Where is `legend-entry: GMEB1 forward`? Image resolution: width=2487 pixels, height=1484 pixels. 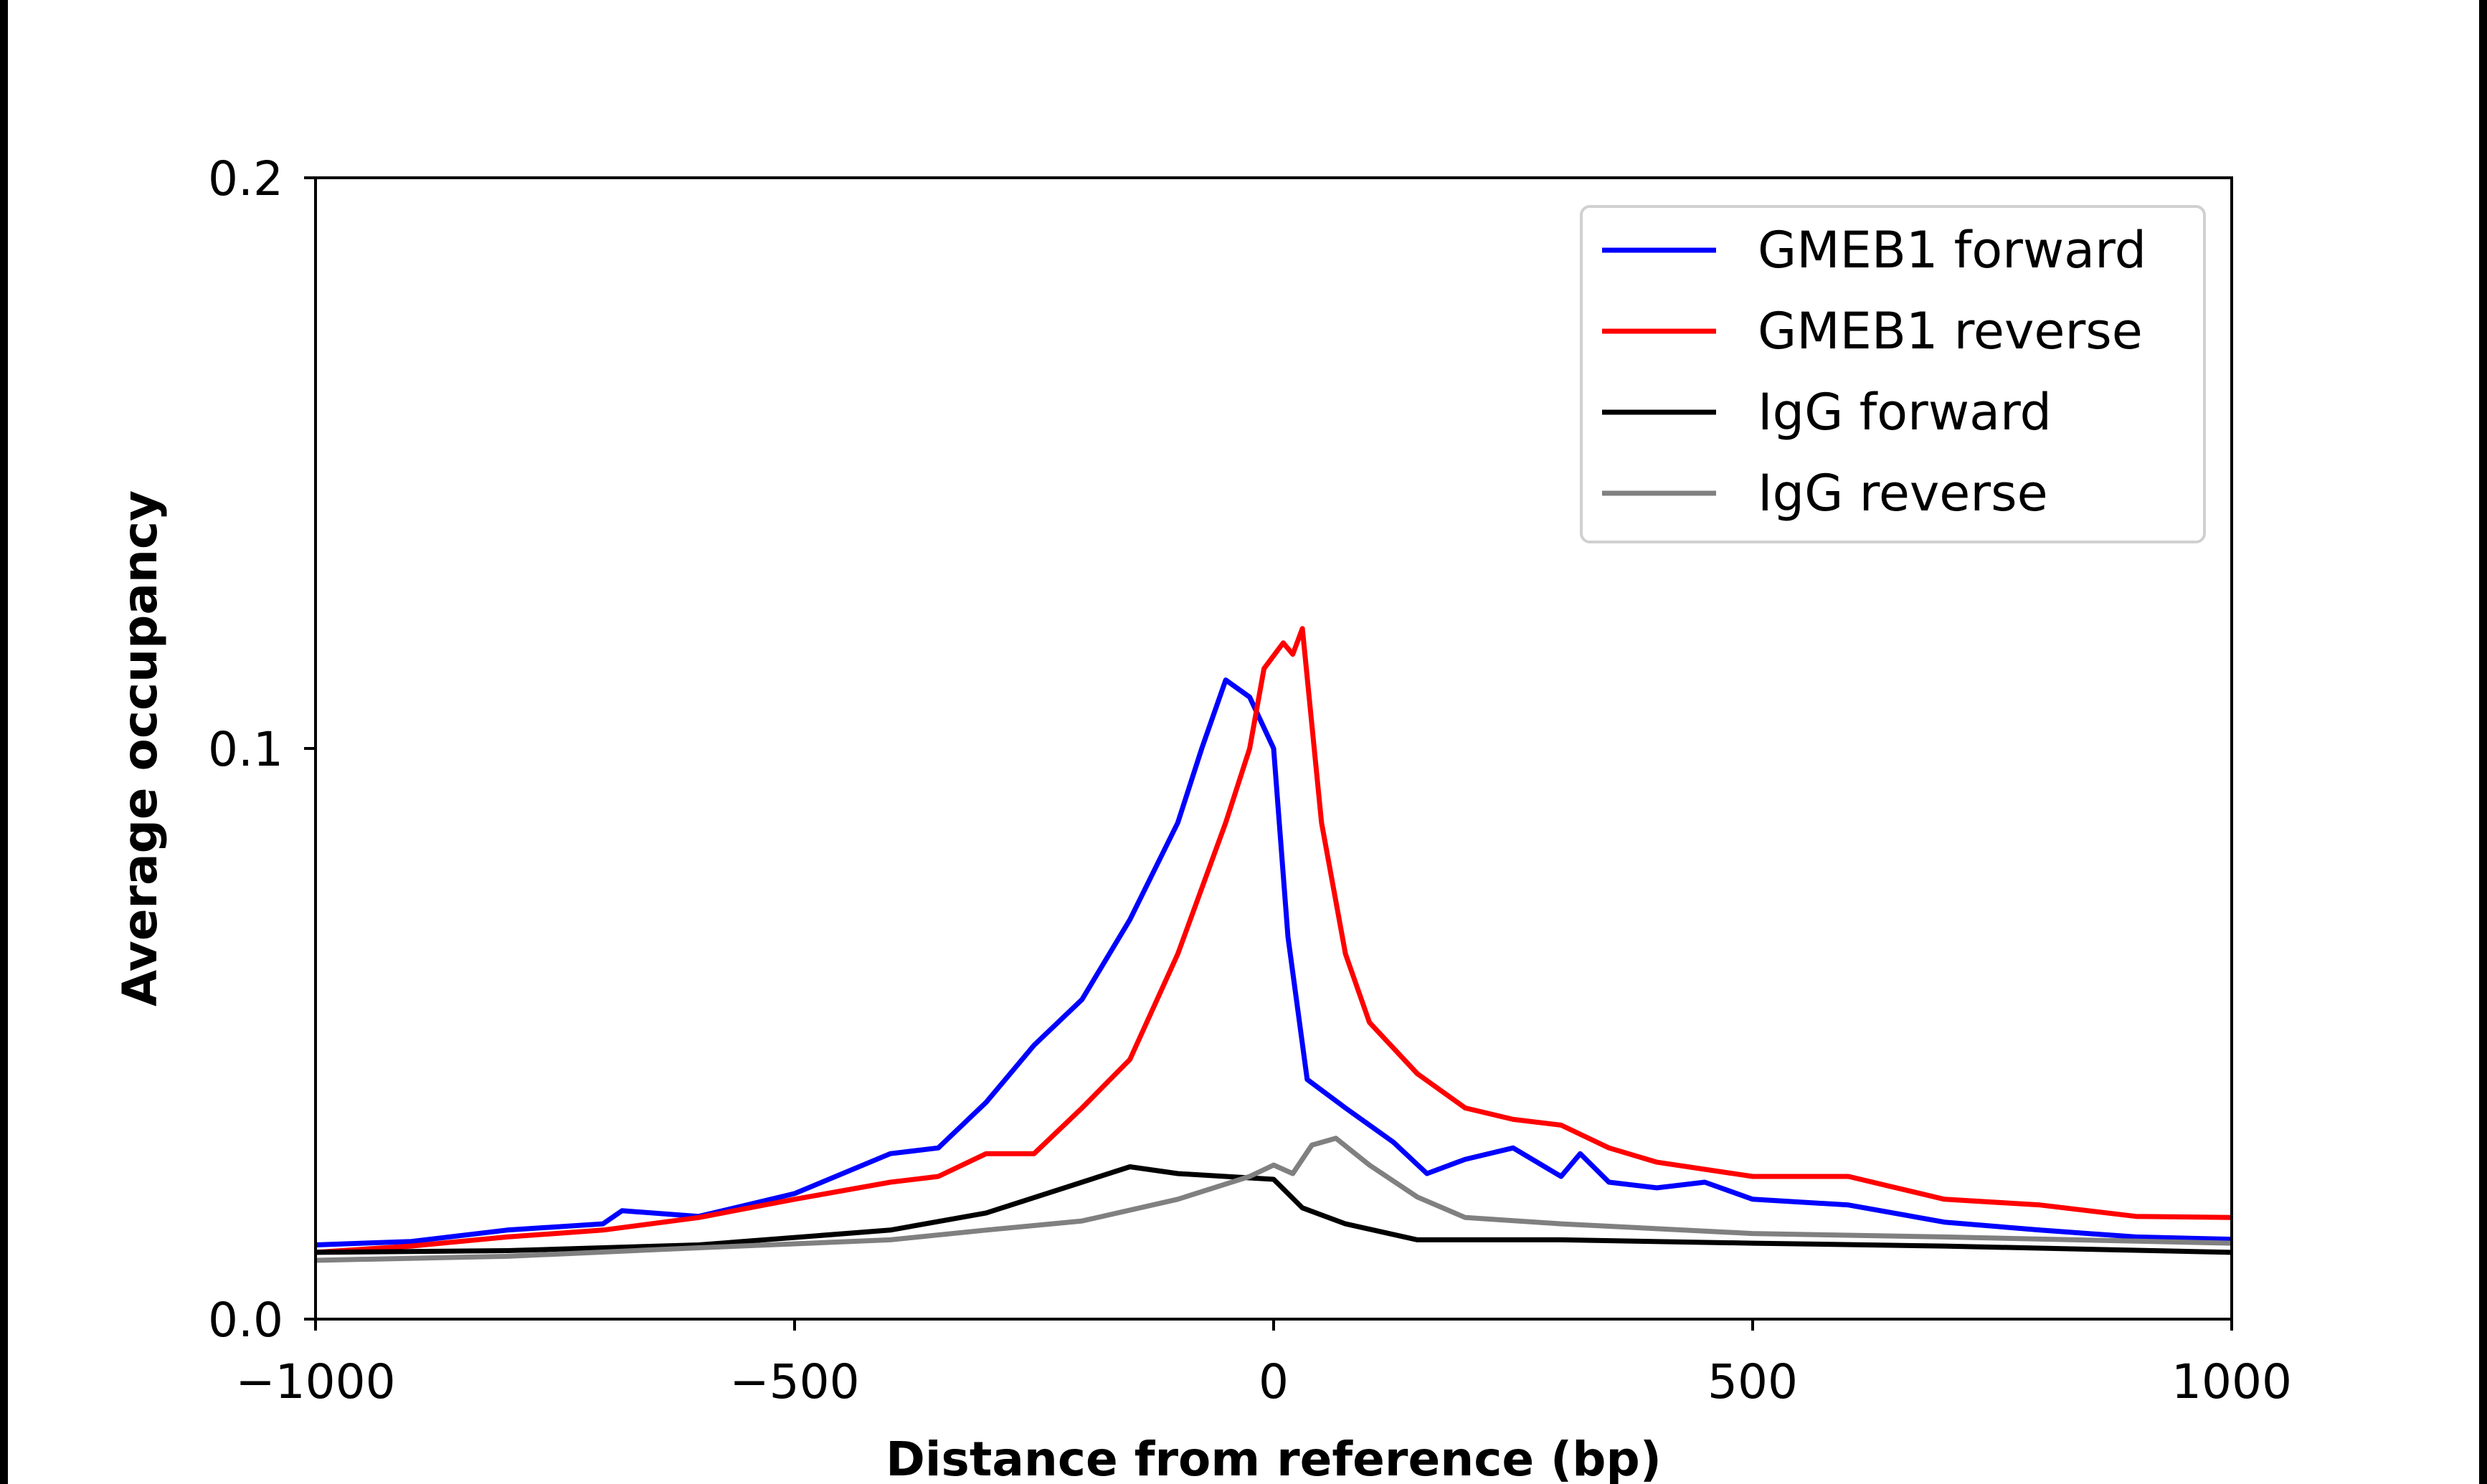 legend-entry: GMEB1 forward is located at coordinates (1874, 250).